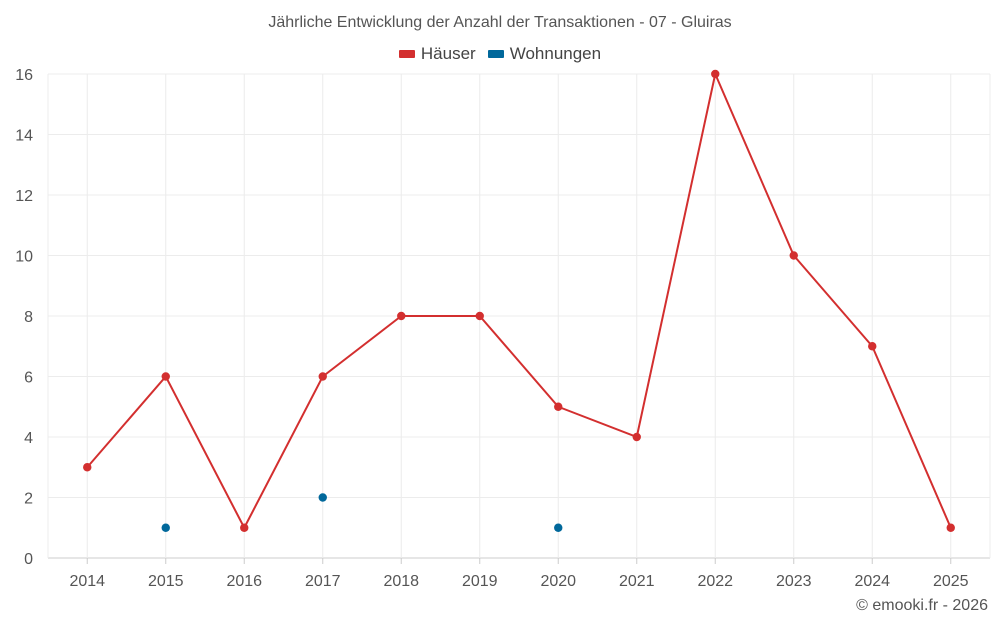 This screenshot has height=625, width=1000. What do you see at coordinates (28, 499) in the screenshot?
I see `y-tick-label: 2` at bounding box center [28, 499].